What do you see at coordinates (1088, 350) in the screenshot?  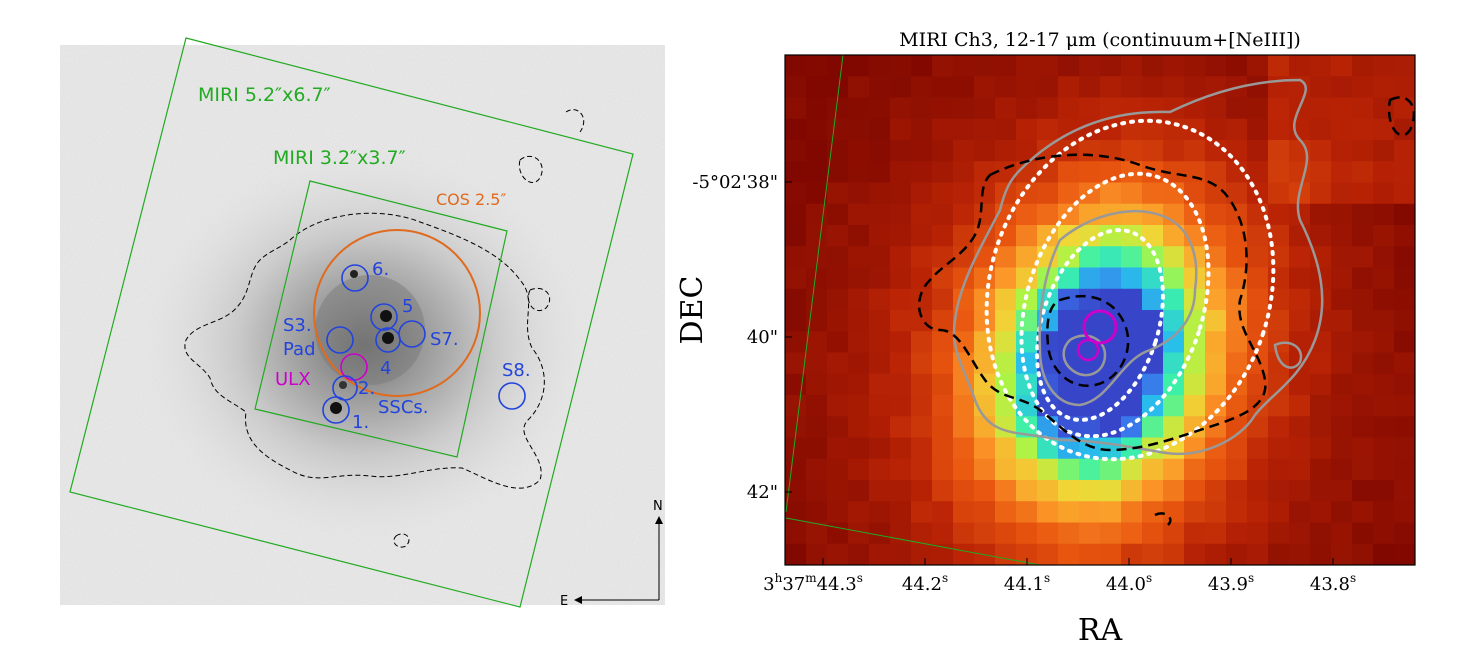 I see `ulx-circle` at bounding box center [1088, 350].